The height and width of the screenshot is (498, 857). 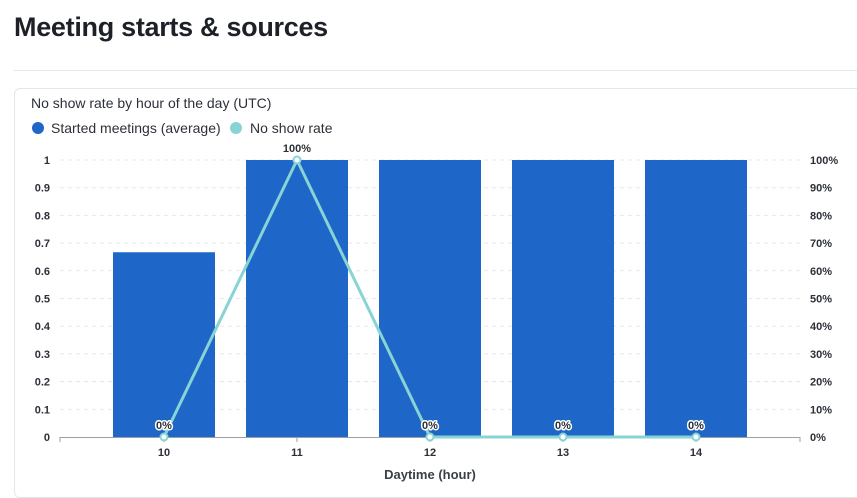 I want to click on y-axis-left: 0 0.1 0.2 0.3 0.4 0.5 0.6 0.7 0.8 0.9 1, so click(x=43, y=299).